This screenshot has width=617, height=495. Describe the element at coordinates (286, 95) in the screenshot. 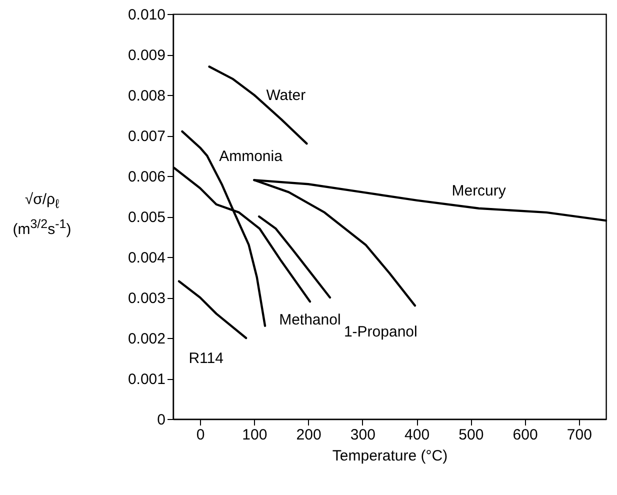

I see `series-label: Water` at that location.